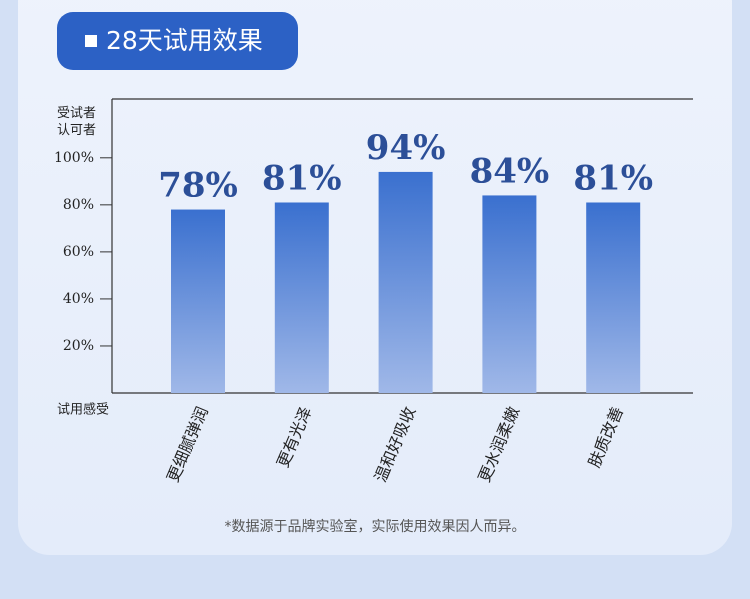 This screenshot has height=599, width=750. Describe the element at coordinates (83, 410) in the screenshot. I see `x-axis-title: 试用感受` at that location.